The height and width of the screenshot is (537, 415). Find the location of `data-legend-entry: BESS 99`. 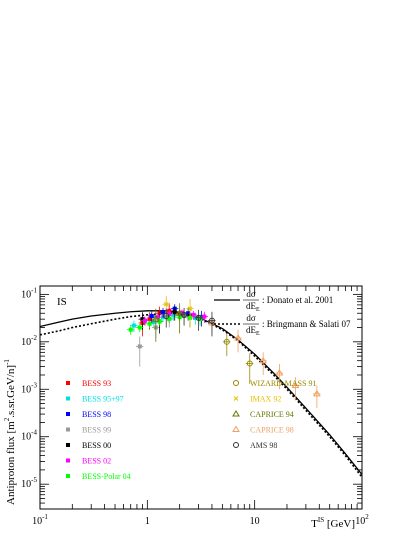

data-legend-entry: BESS 99 is located at coordinates (88, 430).